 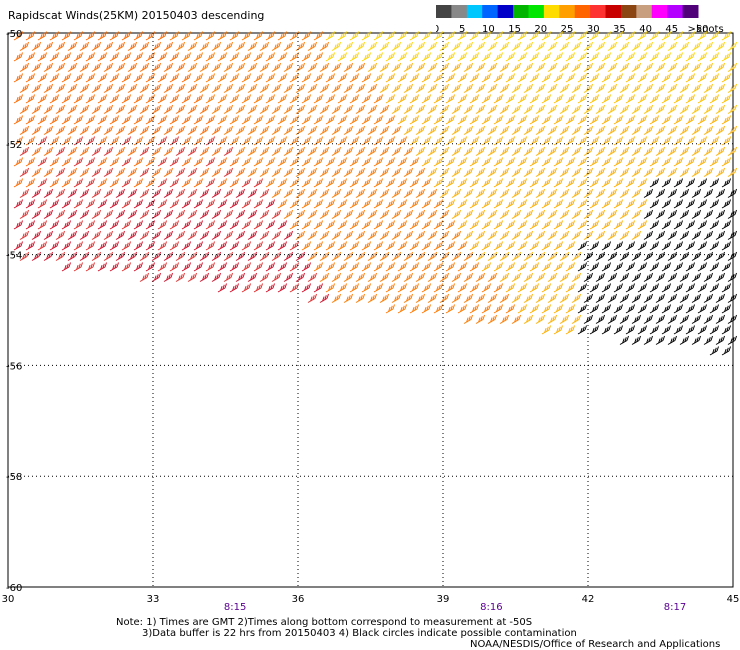 I want to click on colorbar-tick-label: 5, so click(x=462, y=29).